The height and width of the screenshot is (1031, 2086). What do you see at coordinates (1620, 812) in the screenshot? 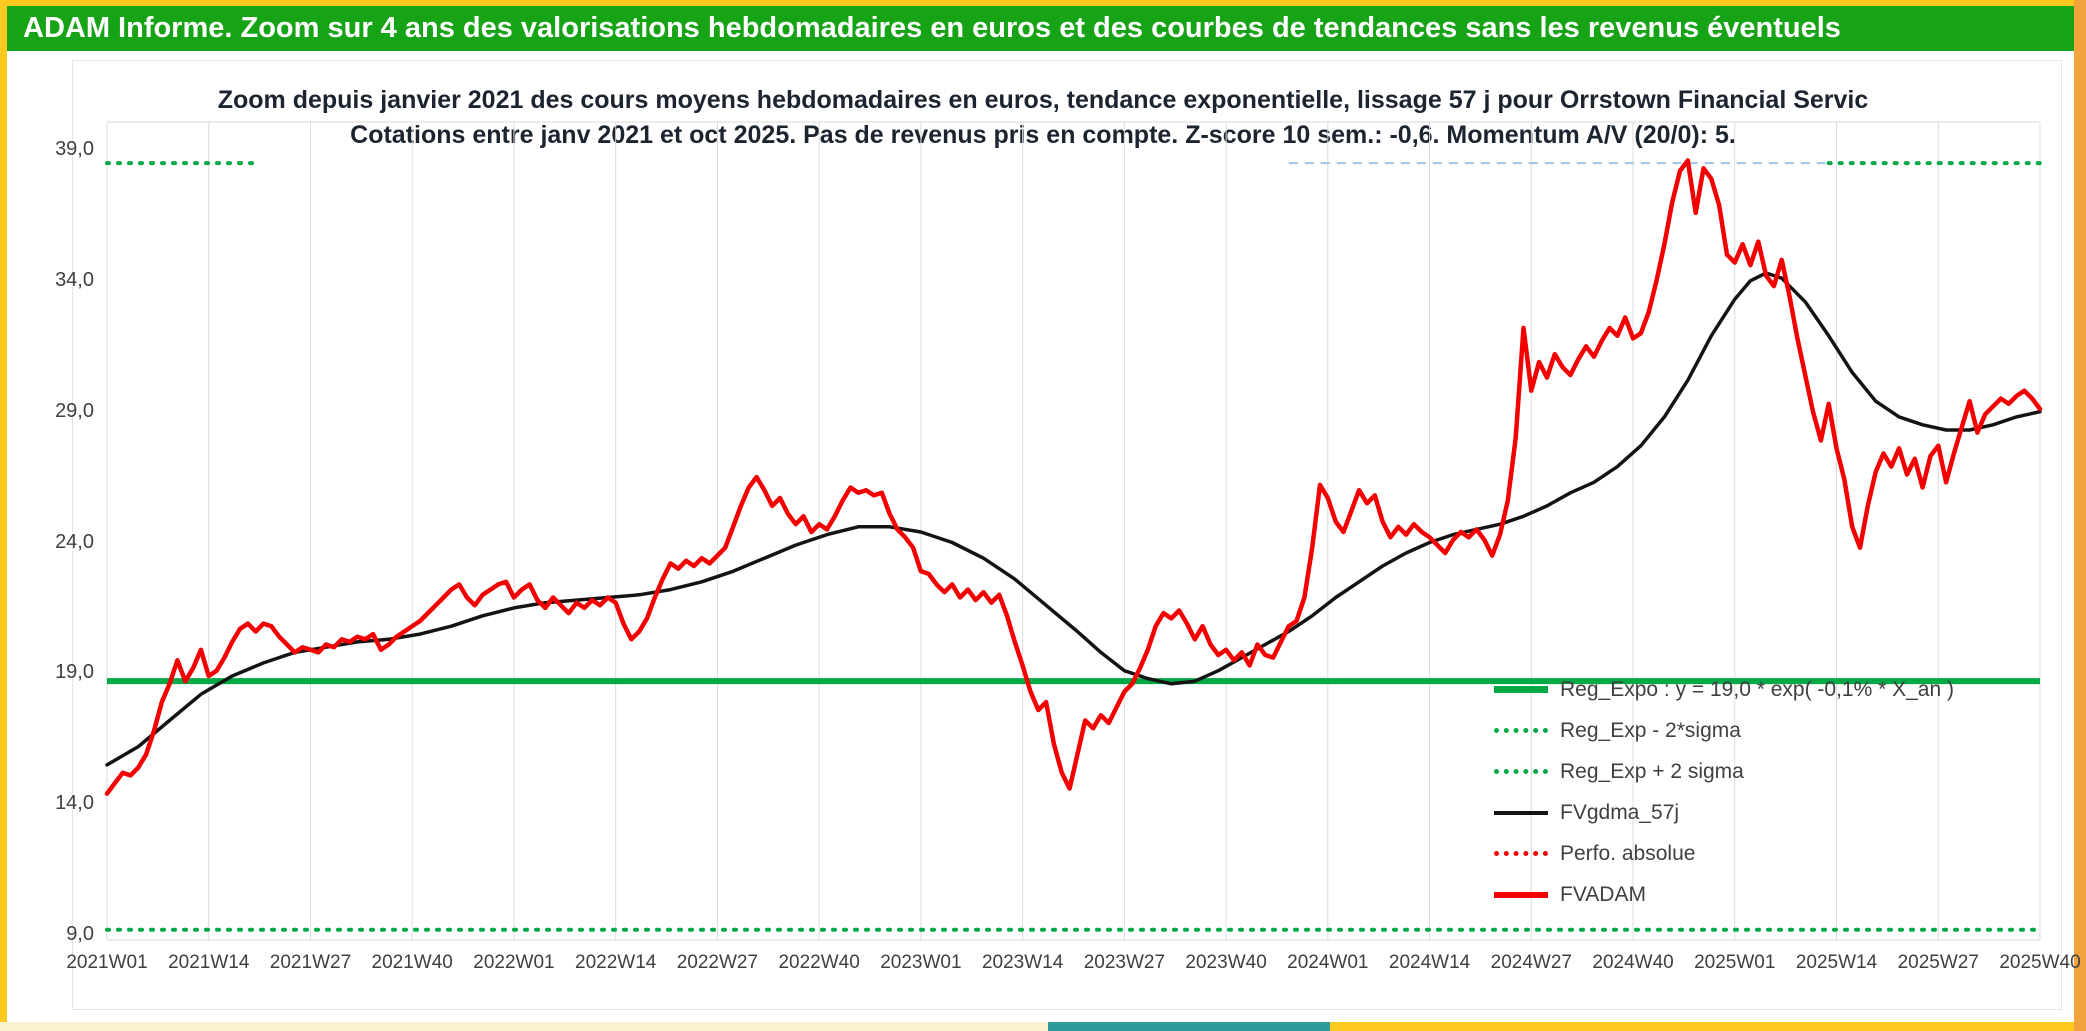
I see `legend-label: FVgdma_57j` at bounding box center [1620, 812].